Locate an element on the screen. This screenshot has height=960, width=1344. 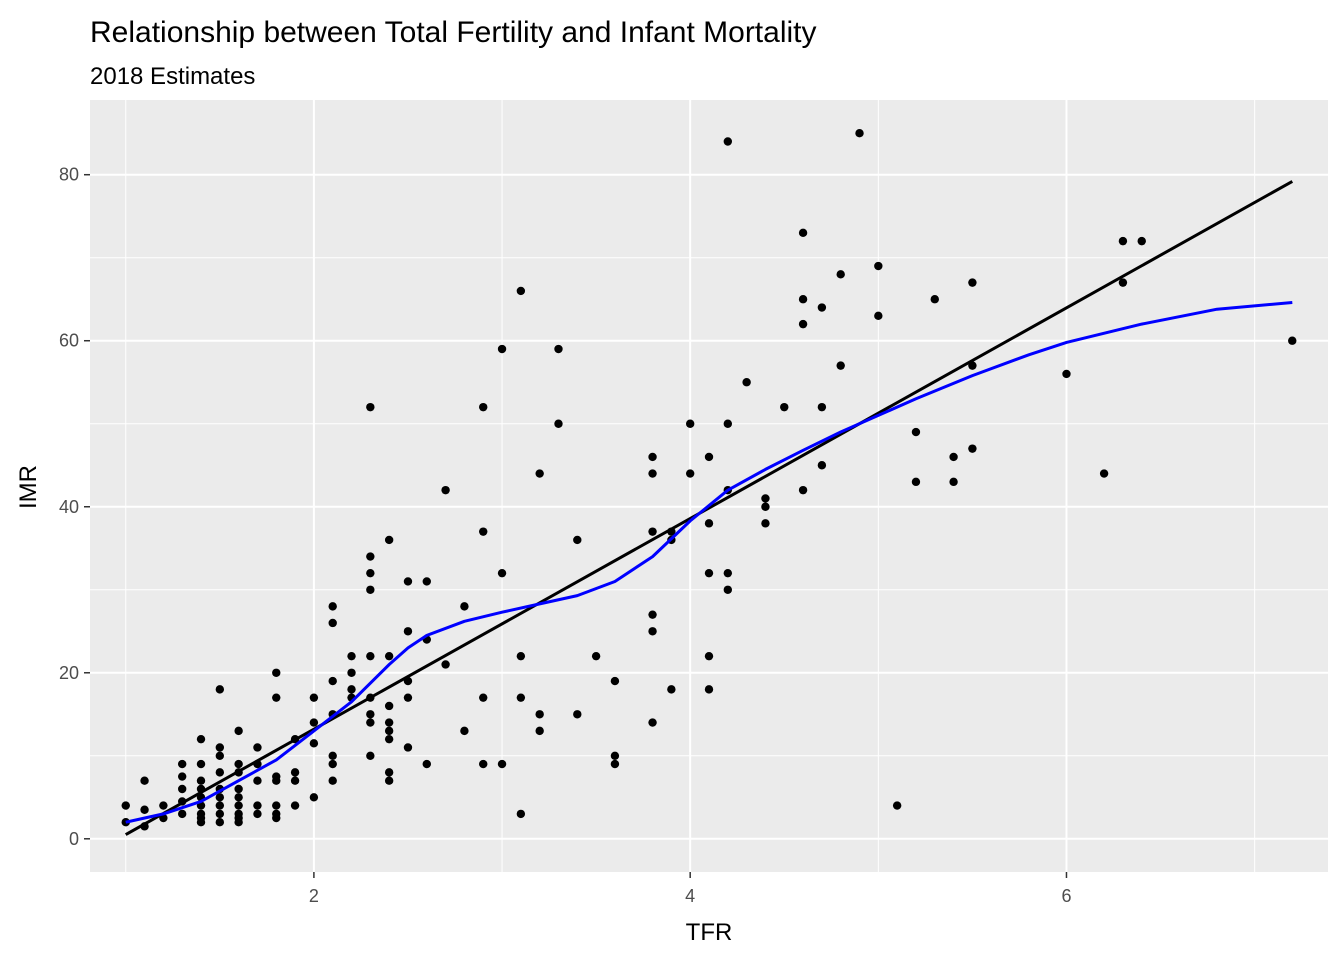
x-tick-label: 6 is located at coordinates (1066, 896).